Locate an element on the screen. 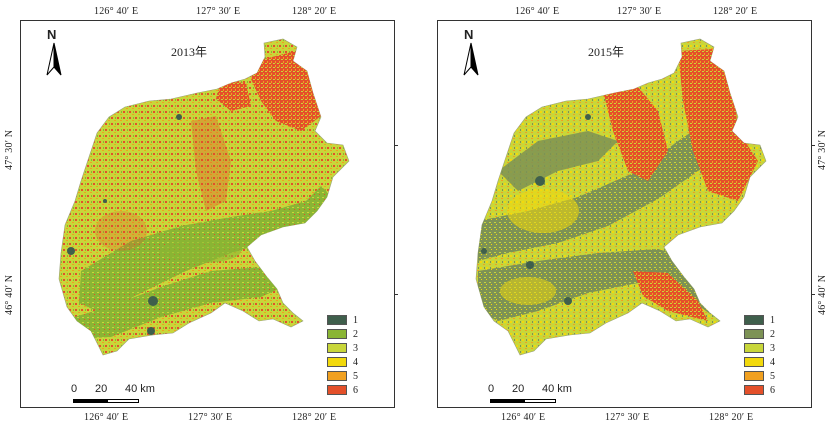 The width and height of the screenshot is (834, 429). map-title: 2015年 is located at coordinates (606, 52).